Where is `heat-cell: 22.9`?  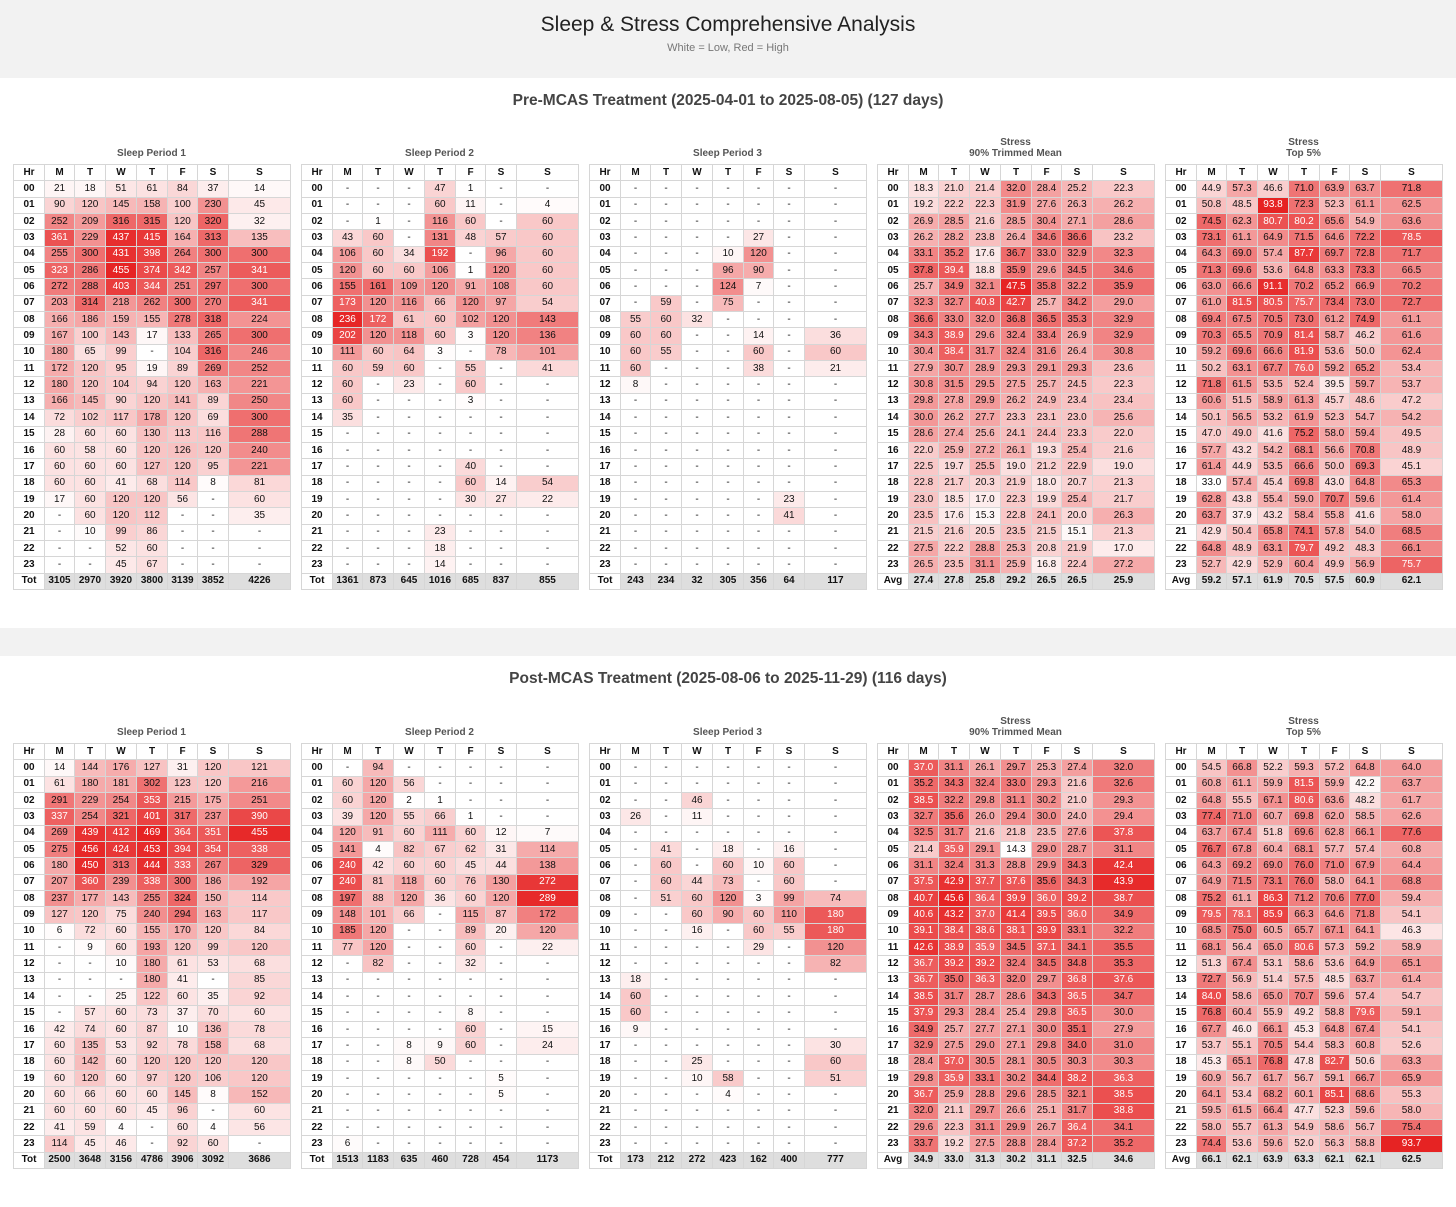
heat-cell: 22.9 is located at coordinates (1077, 467).